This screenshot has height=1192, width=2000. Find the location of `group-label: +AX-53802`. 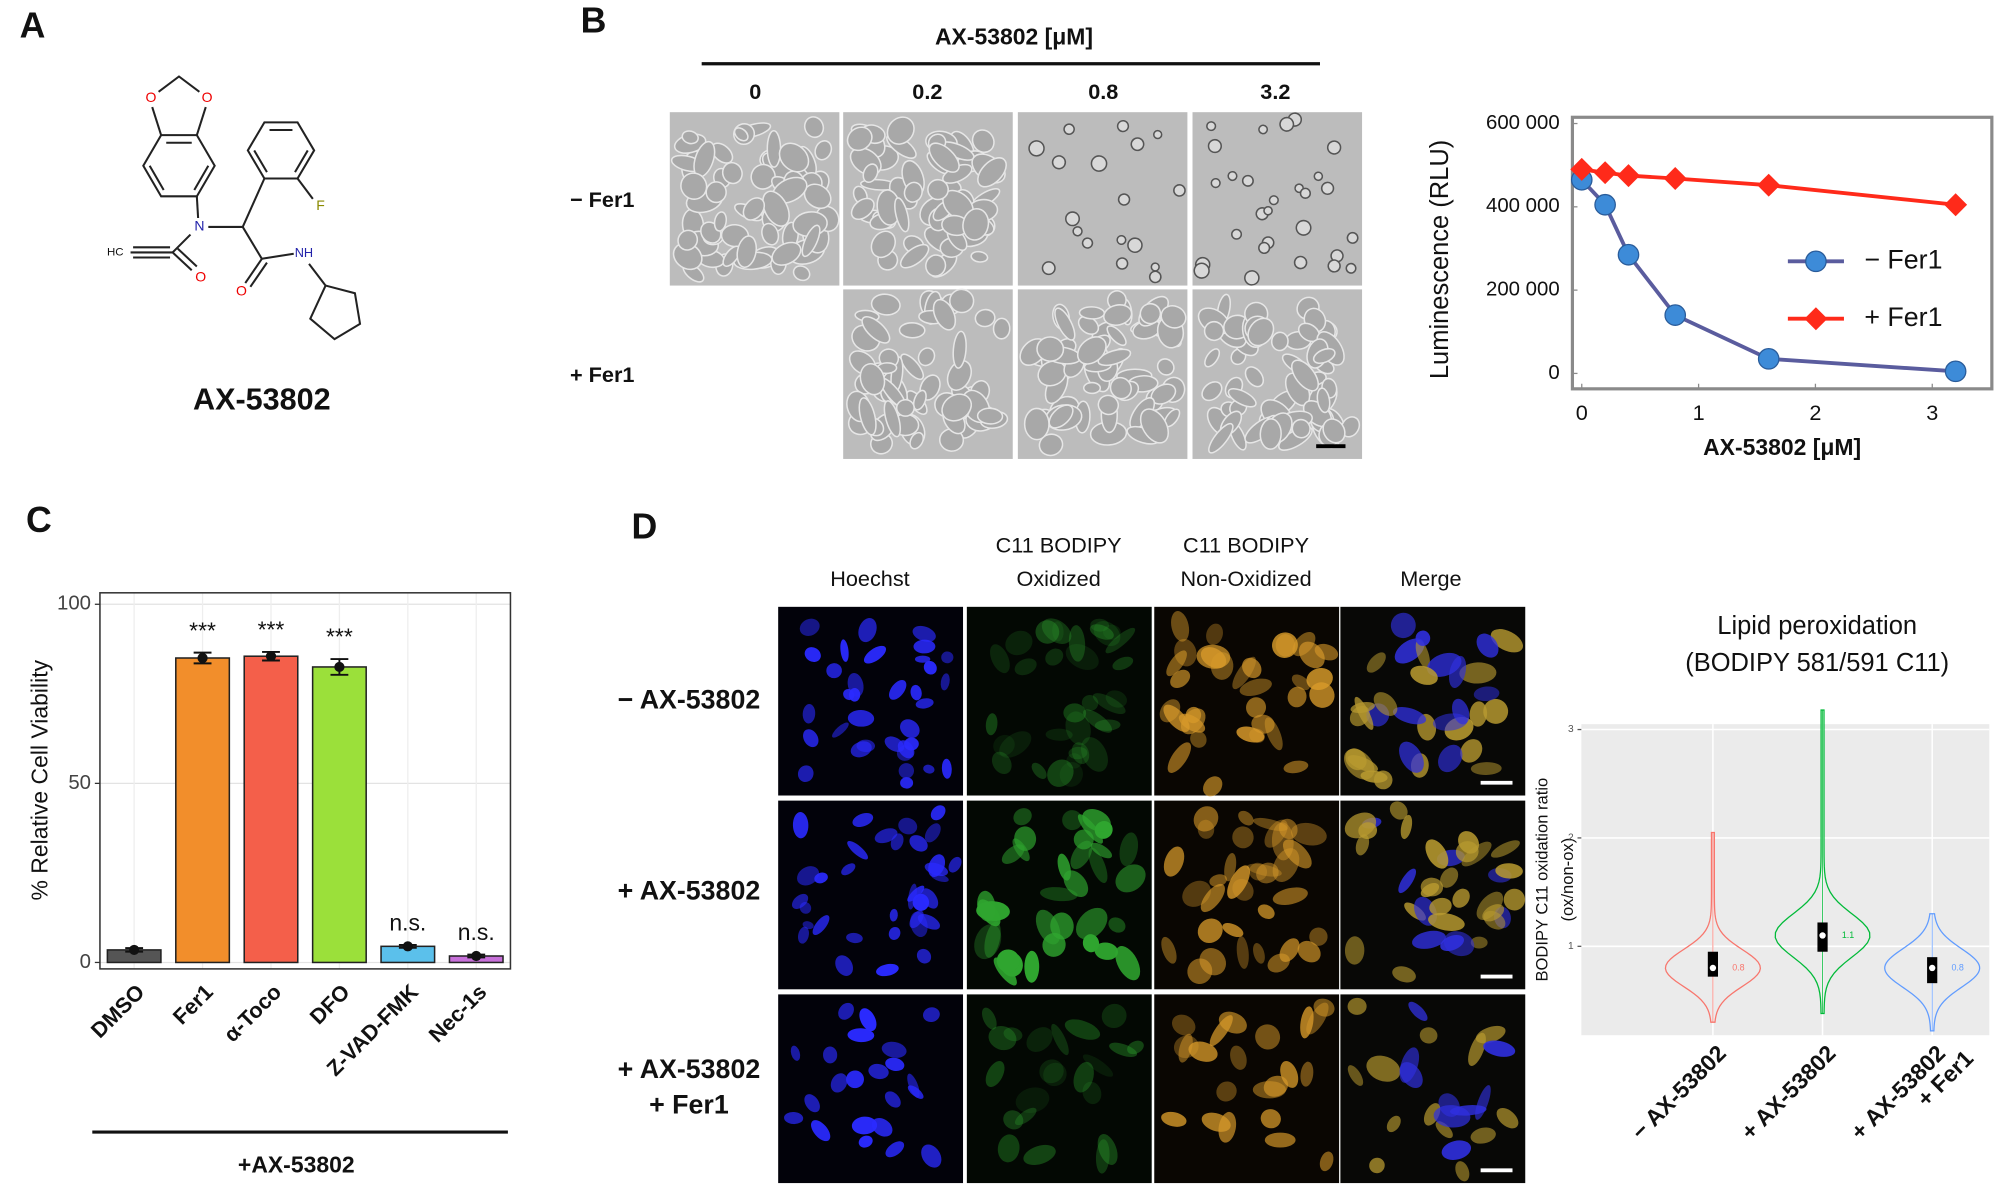

group-label: +AX-53802 is located at coordinates (296, 1165).